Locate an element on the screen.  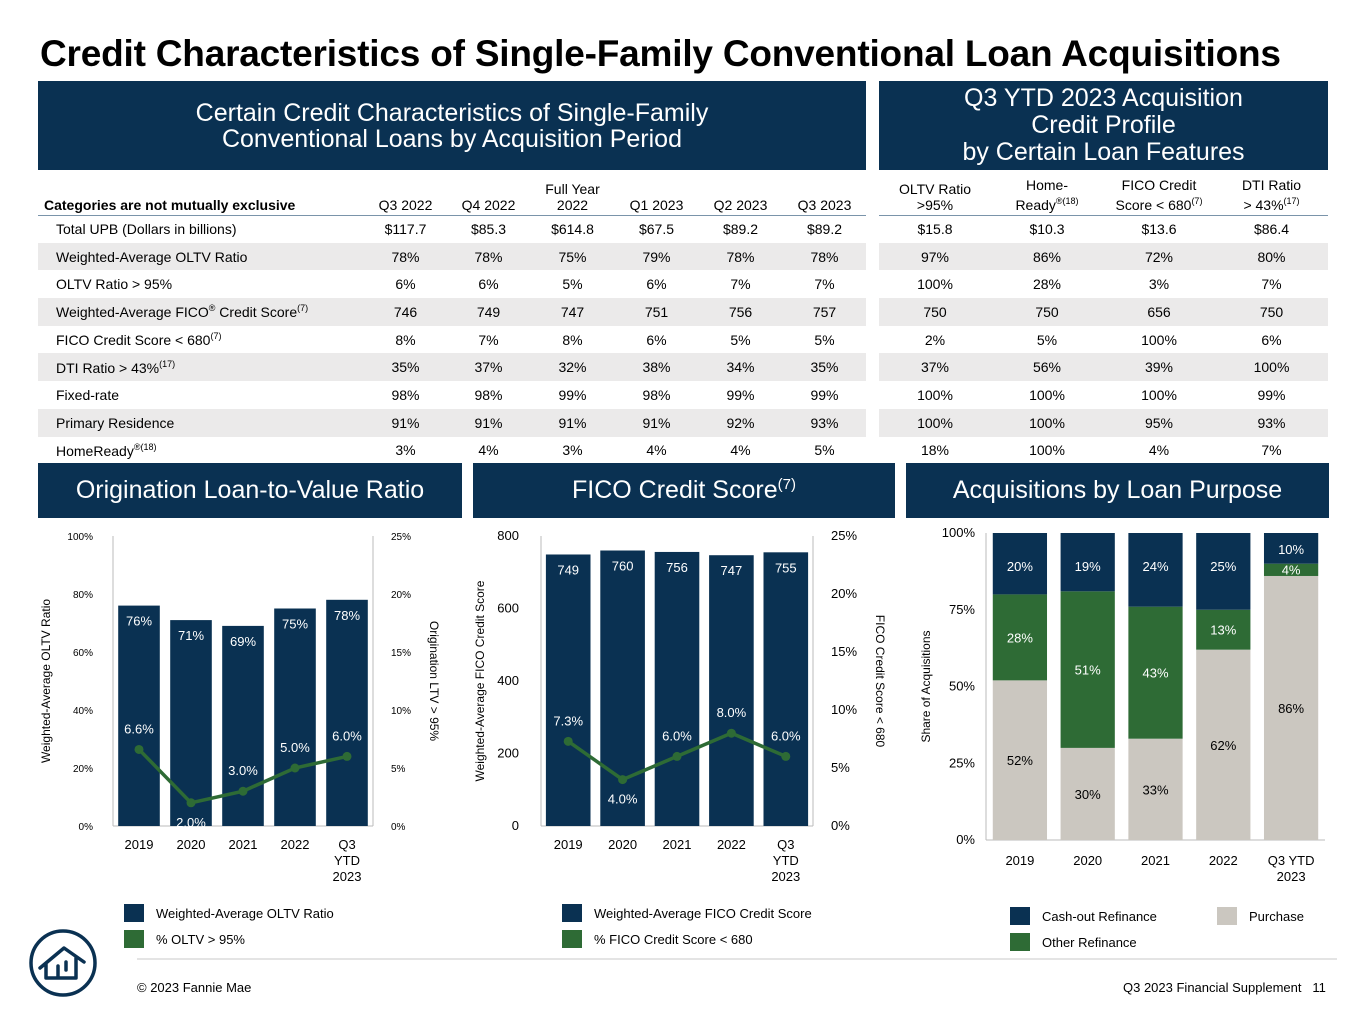
table-cell: $86.4 is located at coordinates (1271, 229).